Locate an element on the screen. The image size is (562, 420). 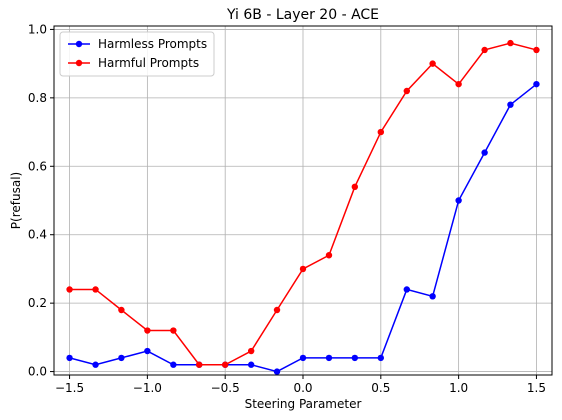
y-tick-label: 0.4 is located at coordinates (37, 235).